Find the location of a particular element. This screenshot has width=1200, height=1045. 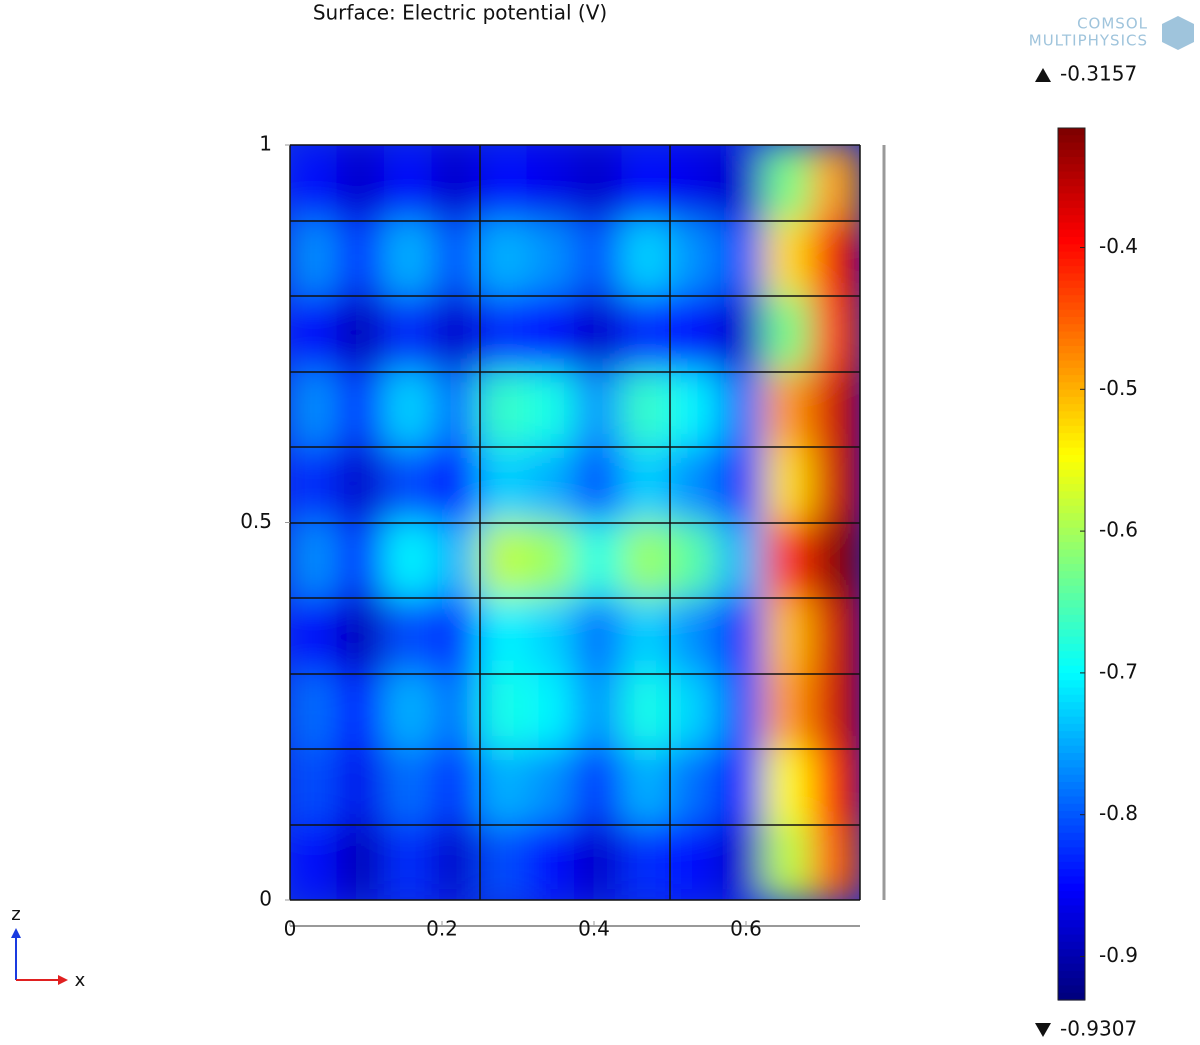

colorbar-tick-label: -0.7 is located at coordinates (1118, 671).